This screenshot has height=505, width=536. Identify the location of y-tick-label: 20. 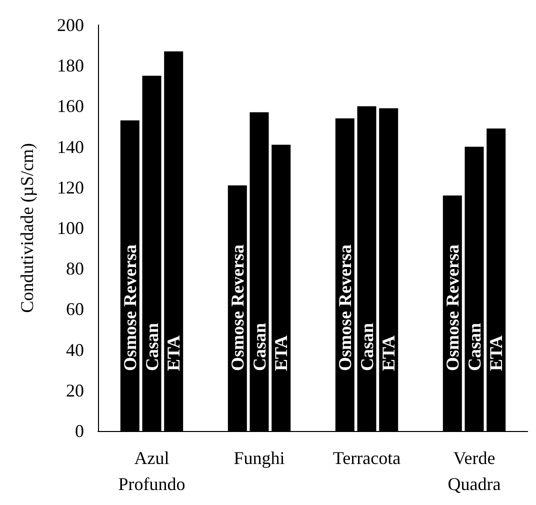
(75, 390).